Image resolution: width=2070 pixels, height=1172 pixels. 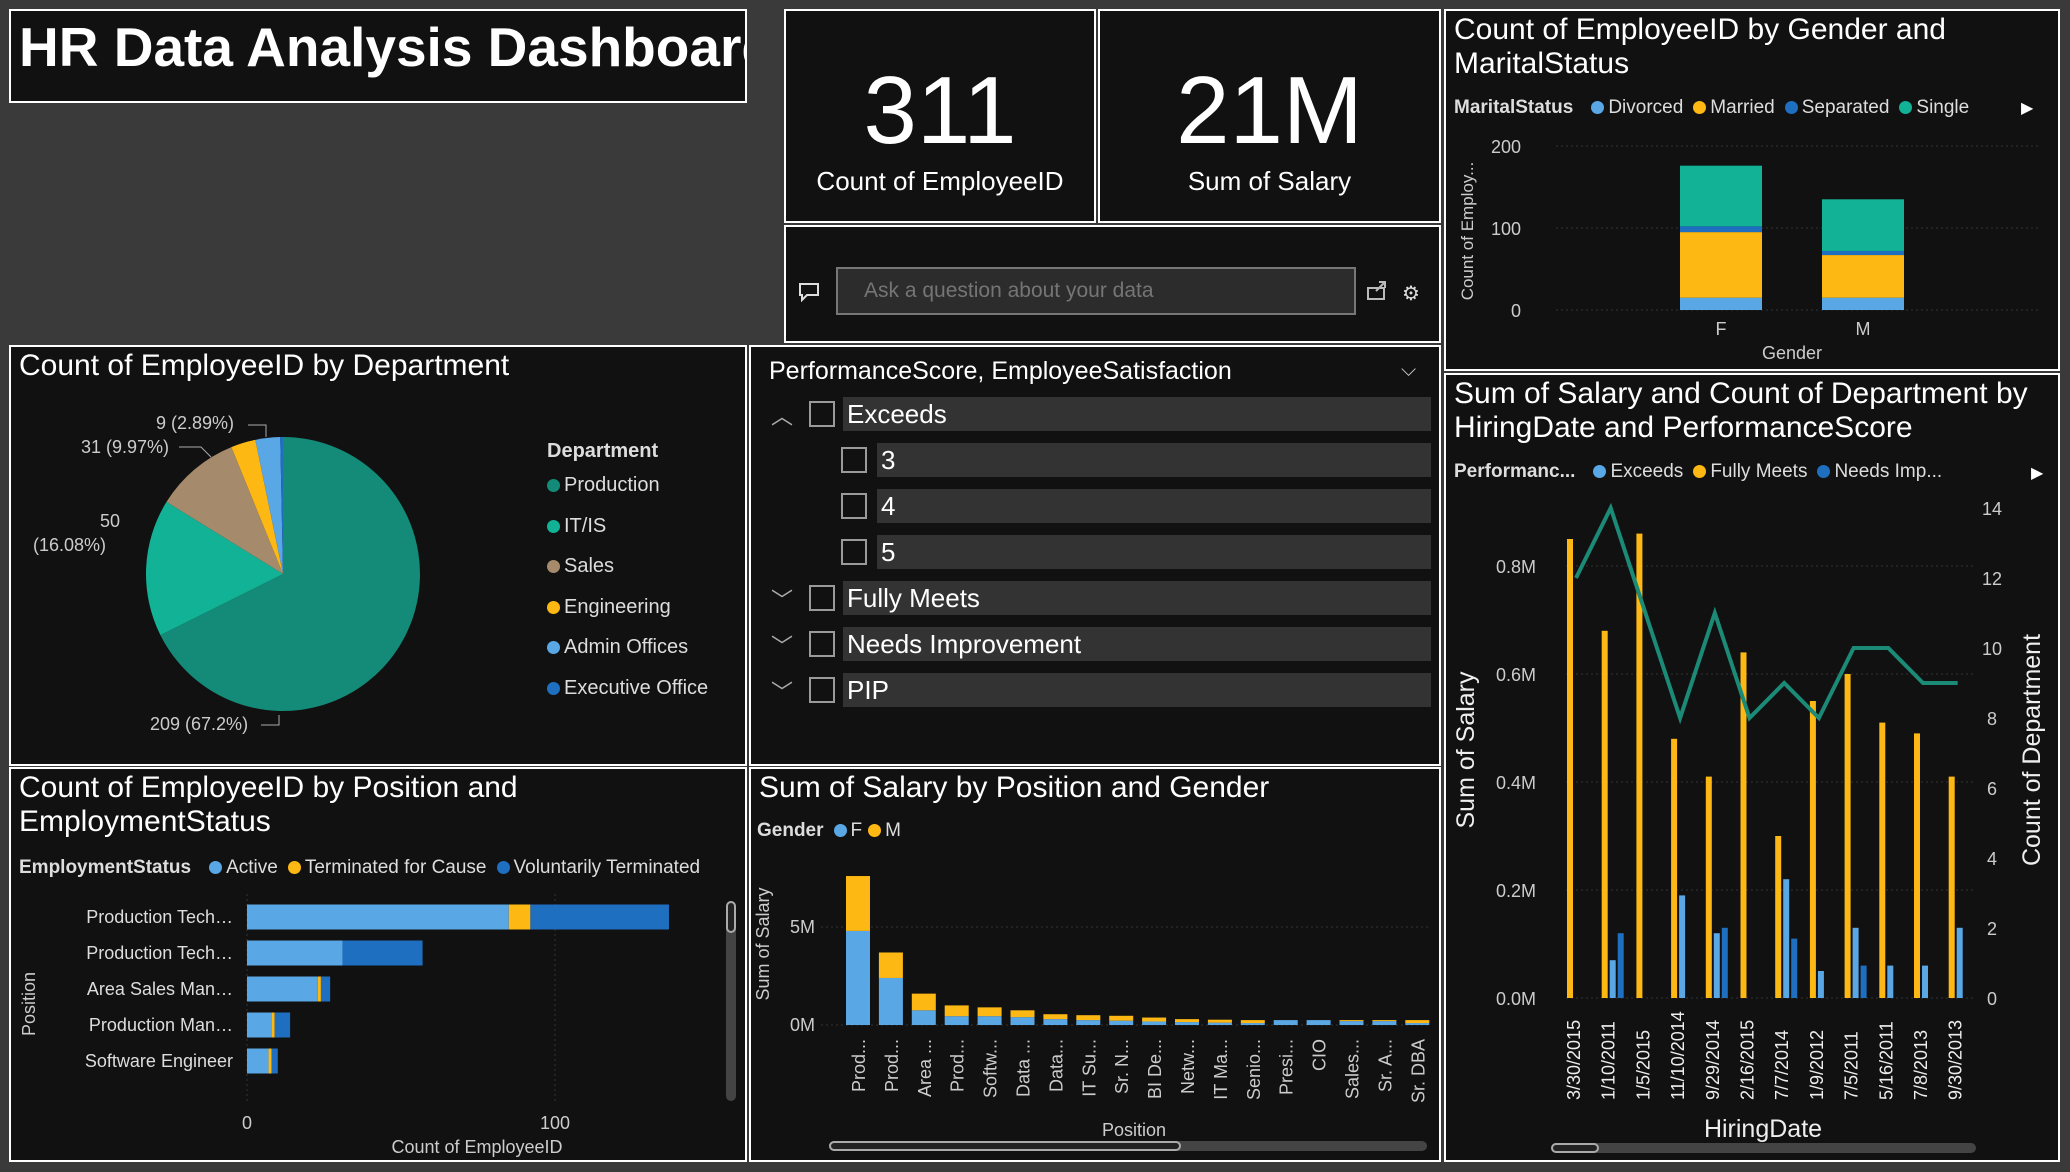 I want to click on pie-slice-it-is, so click(x=214, y=568).